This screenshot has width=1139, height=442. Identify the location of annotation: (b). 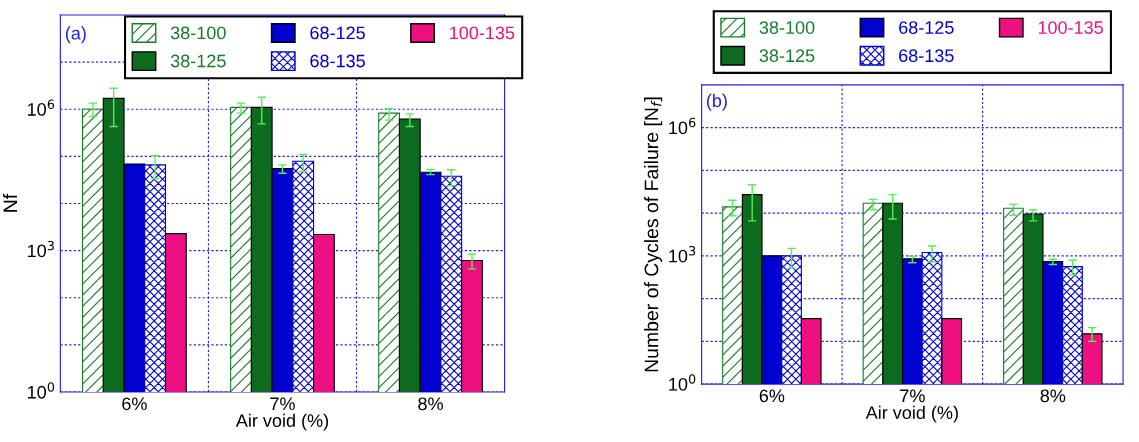
(716, 102).